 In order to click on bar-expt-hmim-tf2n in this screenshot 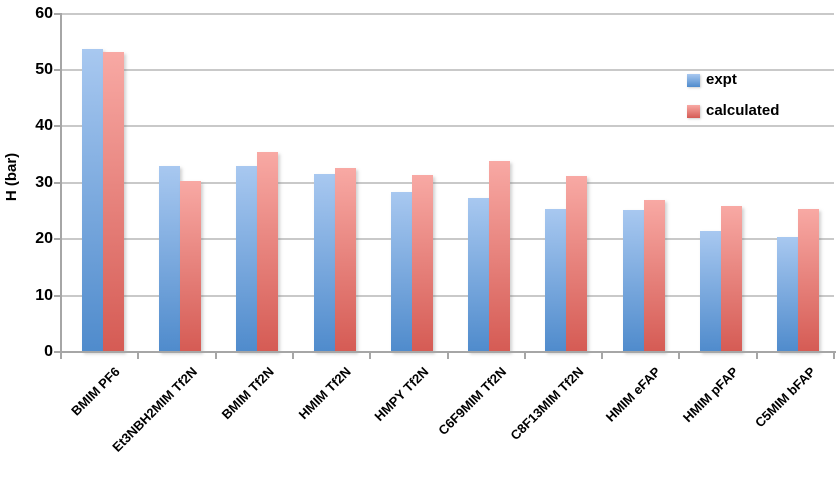, I will do `click(324, 263)`.